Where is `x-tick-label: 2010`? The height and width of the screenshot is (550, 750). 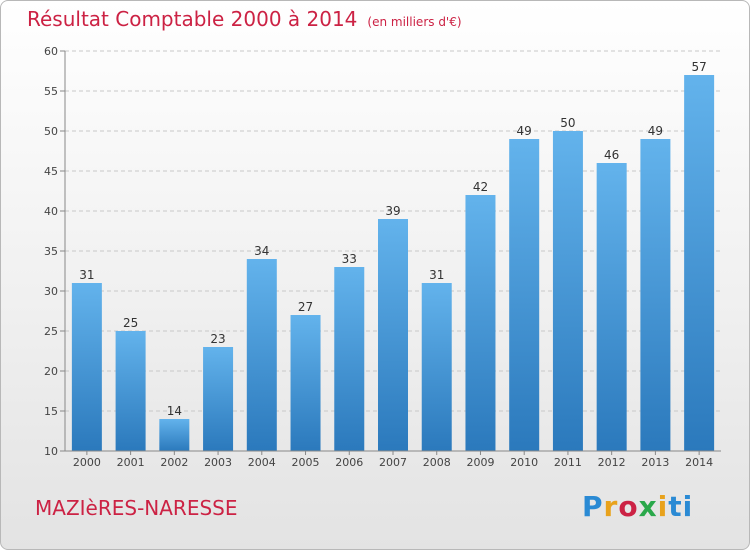
x-tick-label: 2010 is located at coordinates (524, 462).